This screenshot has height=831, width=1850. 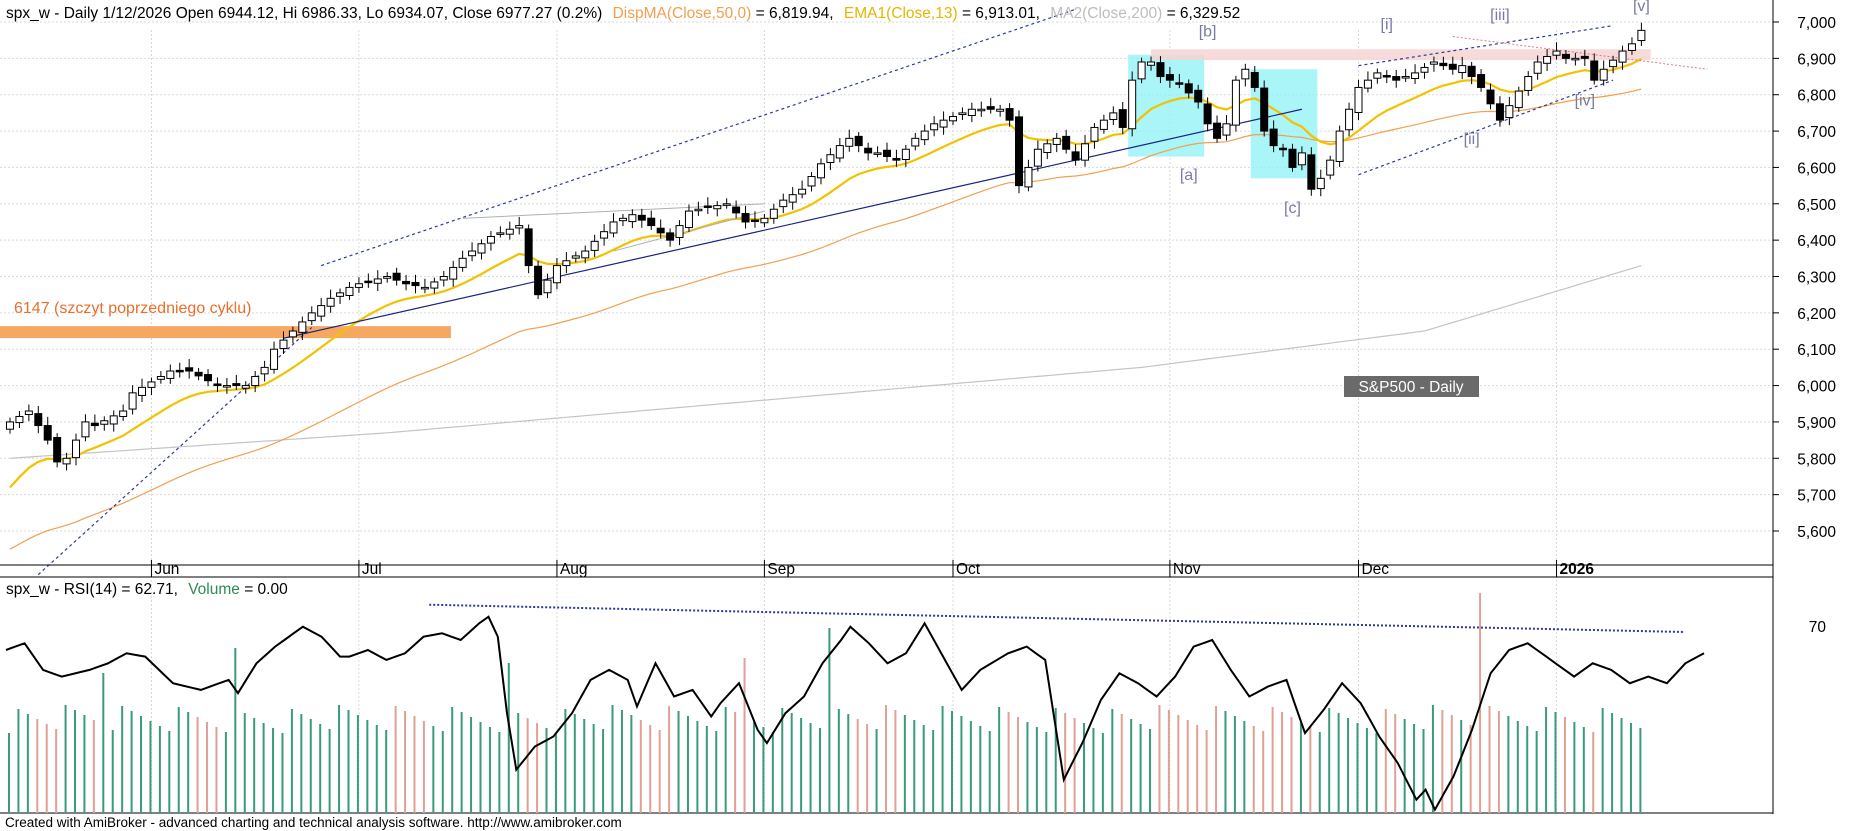 I want to click on y-tick-label: 6,800, so click(x=1816, y=96).